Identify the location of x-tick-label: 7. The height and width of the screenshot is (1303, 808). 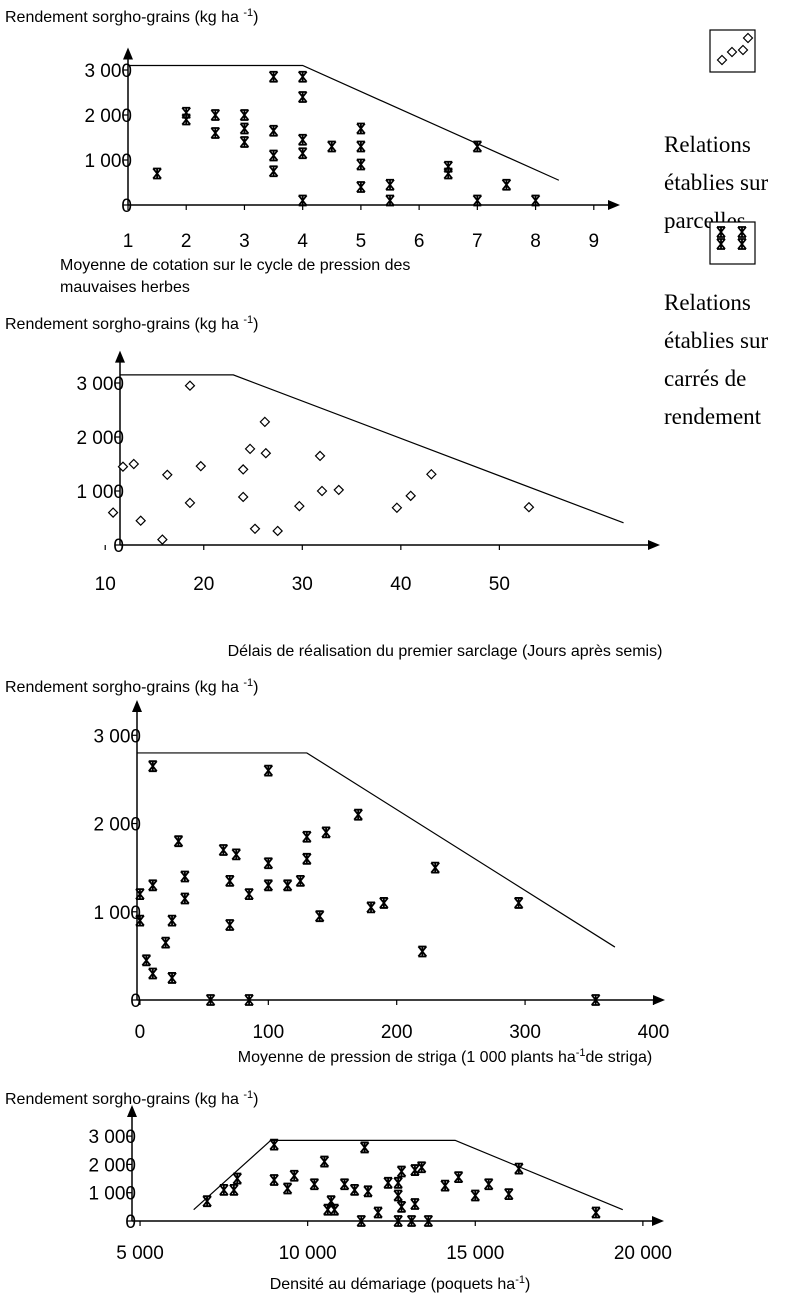
(477, 241).